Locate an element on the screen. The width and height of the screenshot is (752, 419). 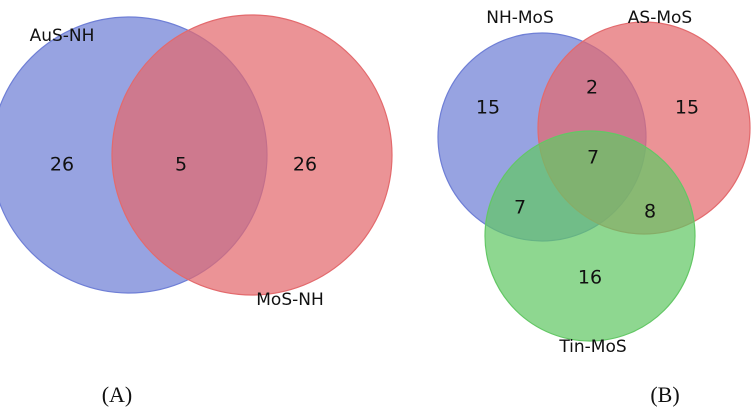
set-label: AuS-NH is located at coordinates (62, 36).